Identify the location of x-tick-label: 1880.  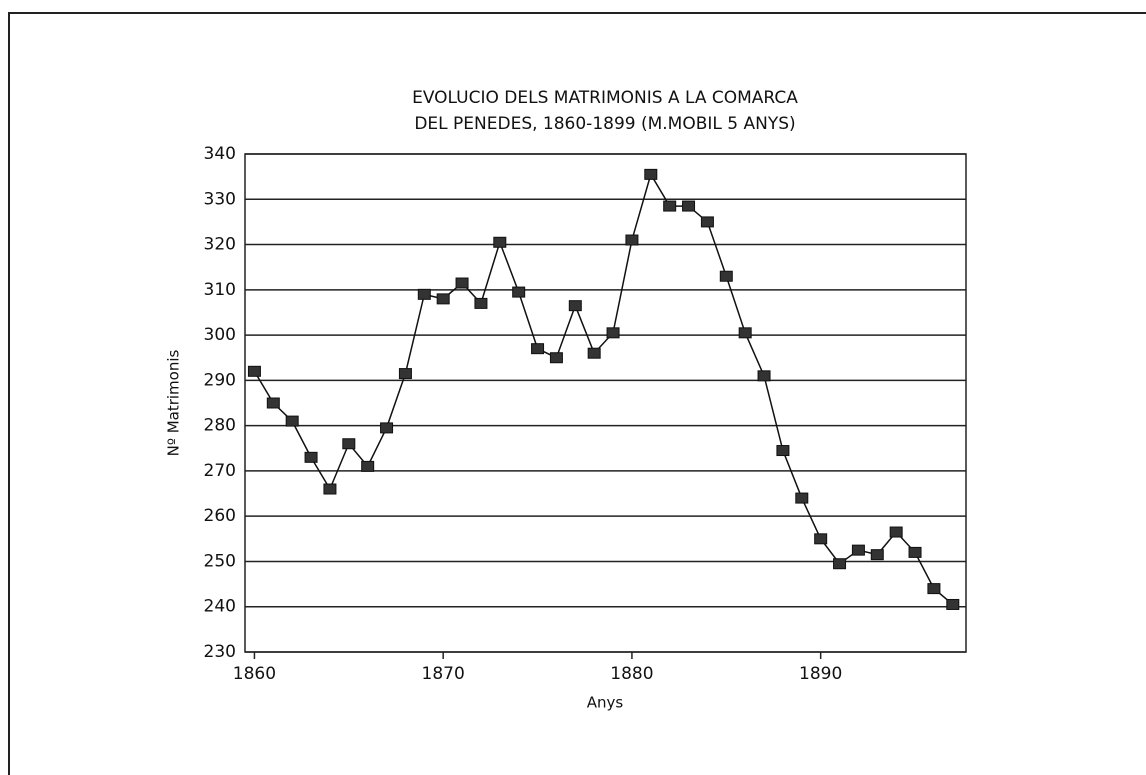
(631, 674).